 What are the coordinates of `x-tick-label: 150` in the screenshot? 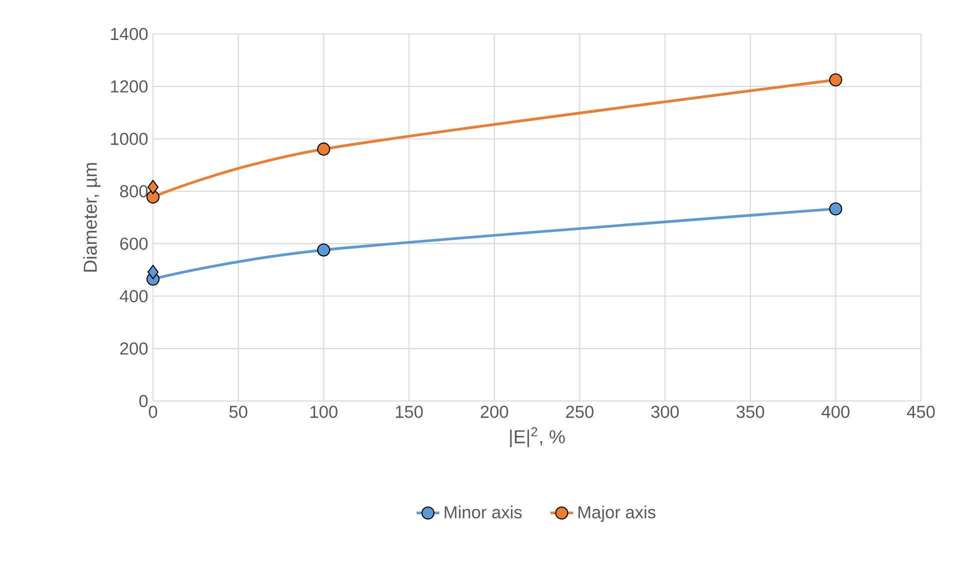 It's located at (409, 412).